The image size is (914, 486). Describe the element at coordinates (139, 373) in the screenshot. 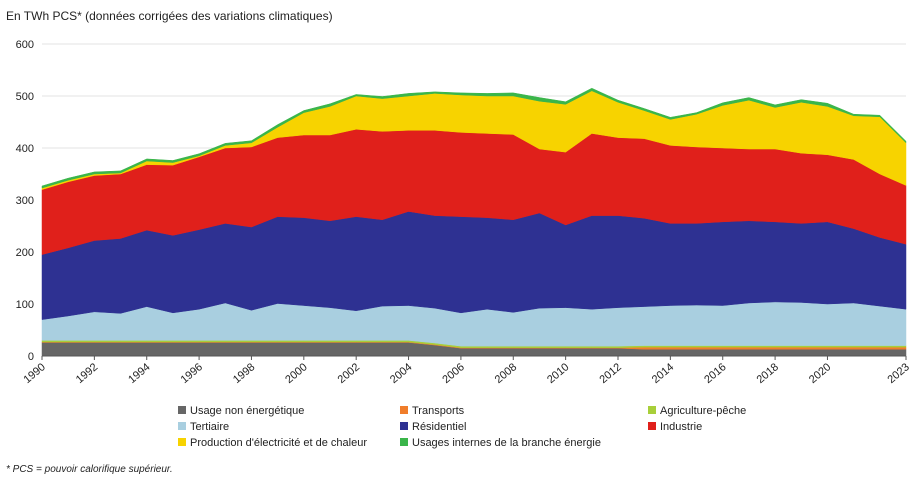

I see `x-tick-label: 1994` at that location.